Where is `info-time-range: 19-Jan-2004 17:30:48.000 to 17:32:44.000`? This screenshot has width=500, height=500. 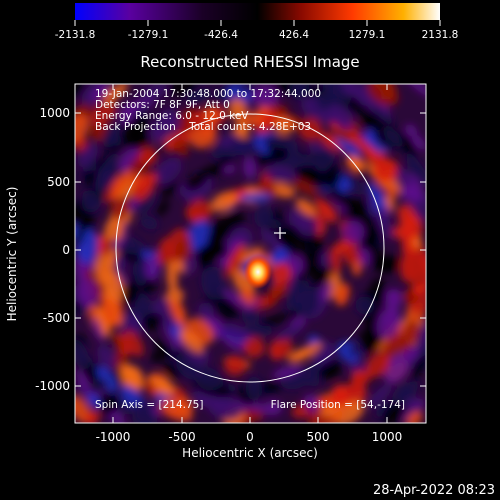
info-time-range: 19-Jan-2004 17:30:48.000 to 17:32:44.000 is located at coordinates (208, 94).